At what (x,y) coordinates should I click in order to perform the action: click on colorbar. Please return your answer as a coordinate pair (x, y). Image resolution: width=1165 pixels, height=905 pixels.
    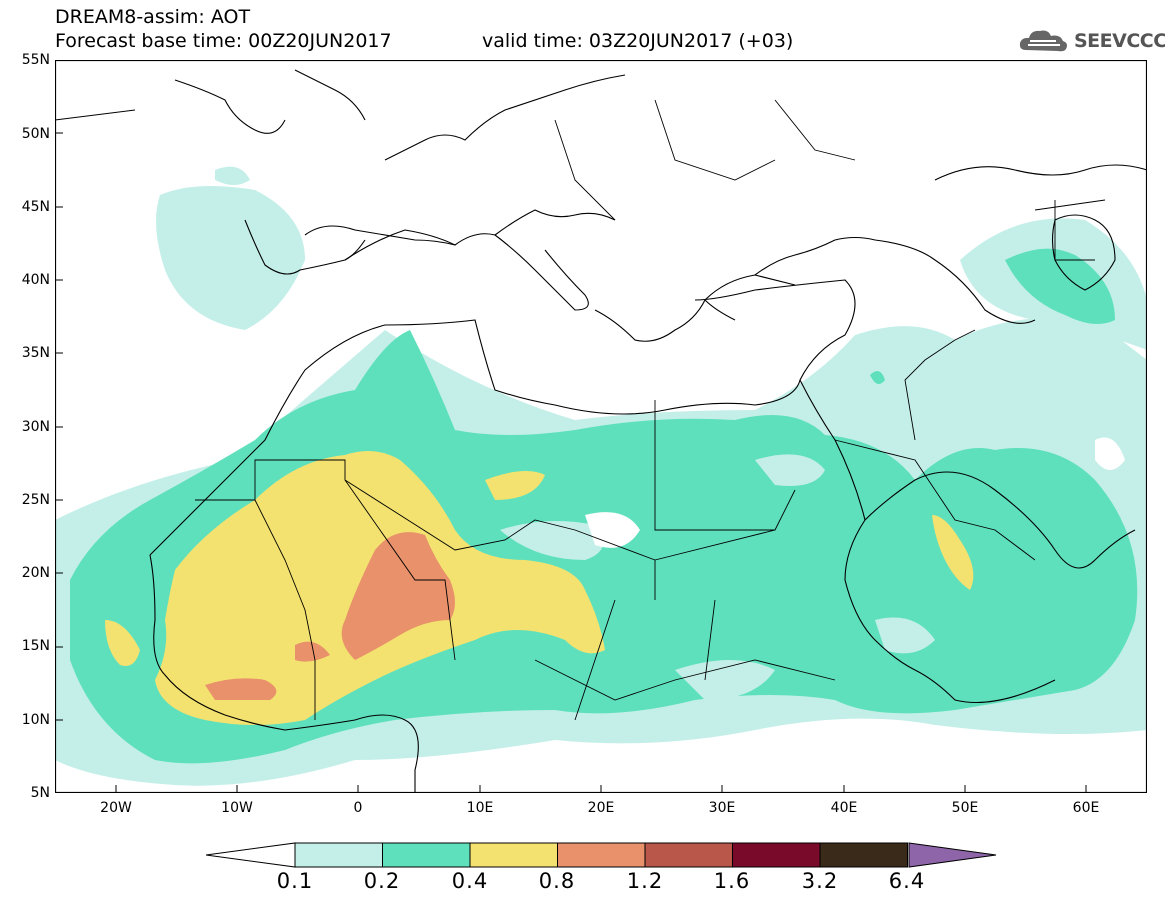
    Looking at the image, I should click on (601, 855).